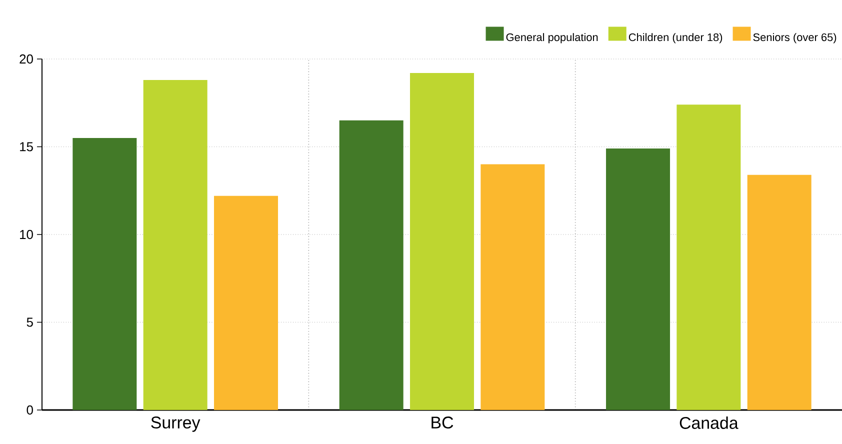  What do you see at coordinates (709, 422) in the screenshot?
I see `x-tick-label: Canada` at bounding box center [709, 422].